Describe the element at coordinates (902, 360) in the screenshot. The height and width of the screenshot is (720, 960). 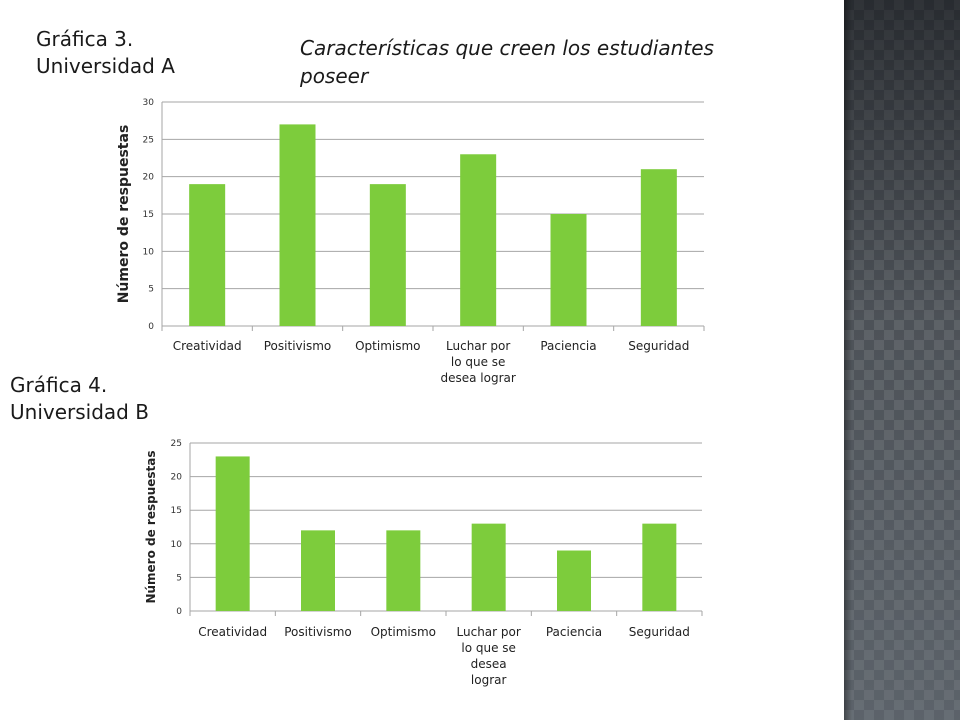
I see `decorative-sidebar` at that location.